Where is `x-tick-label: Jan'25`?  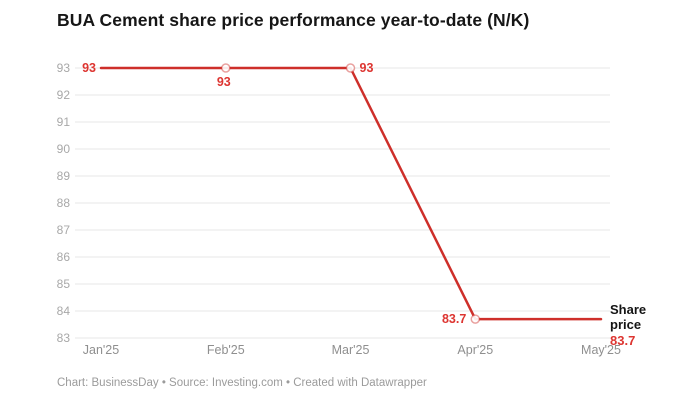
x-tick-label: Jan'25 is located at coordinates (101, 350).